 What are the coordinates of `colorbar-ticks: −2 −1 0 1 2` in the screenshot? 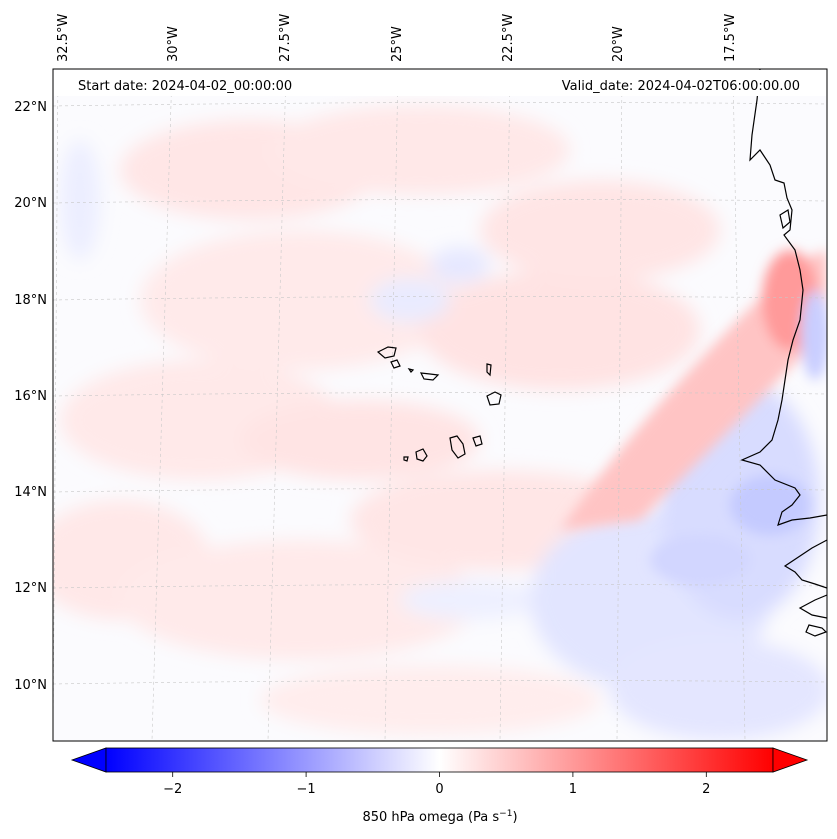 It's located at (436, 784).